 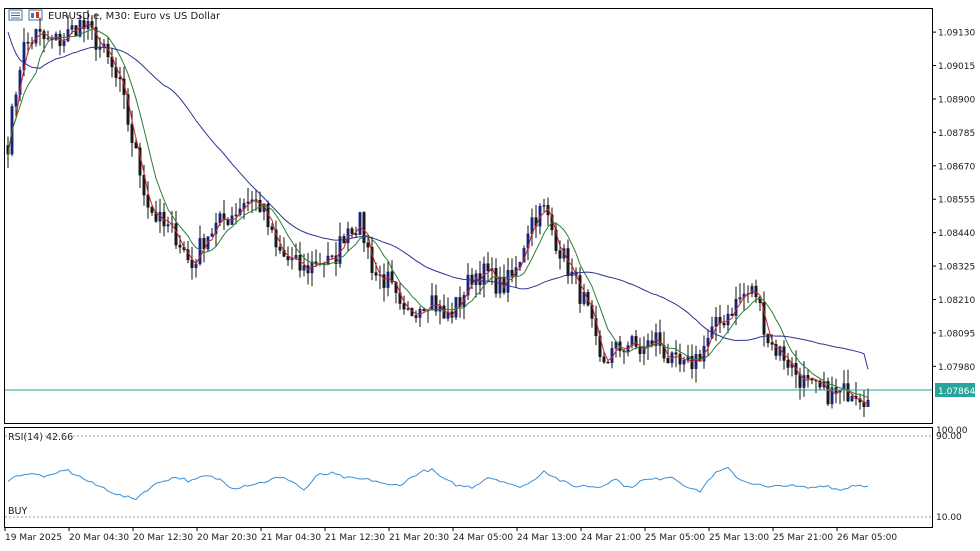 I want to click on time-tick-label: 21 Mar 20:30, so click(x=419, y=538).